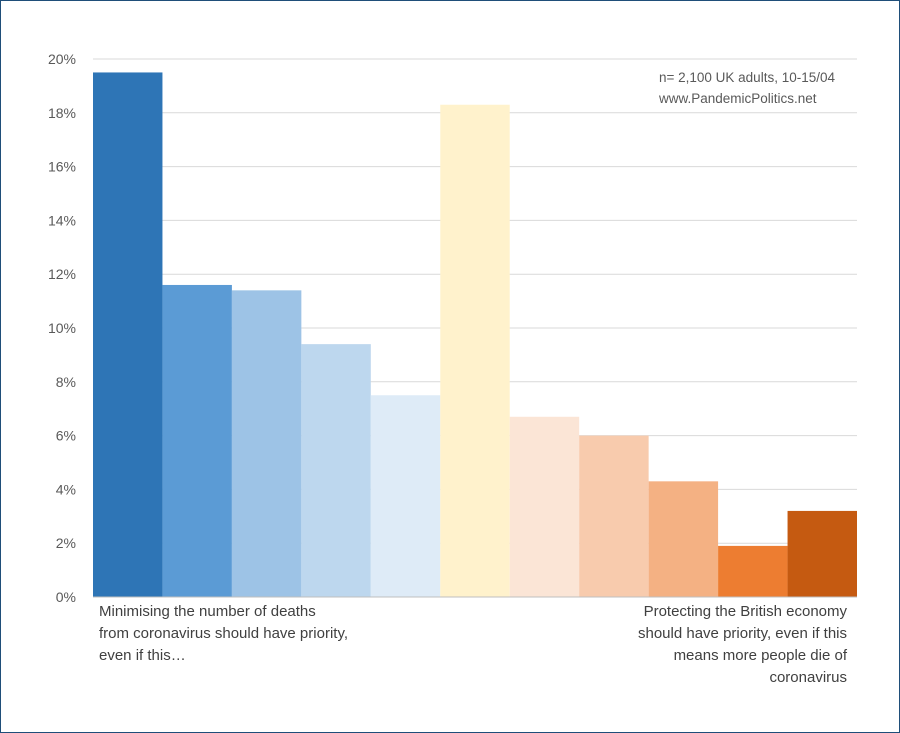  Describe the element at coordinates (737, 98) in the screenshot. I see `source-url: www.PandemicPolitics.net` at that location.